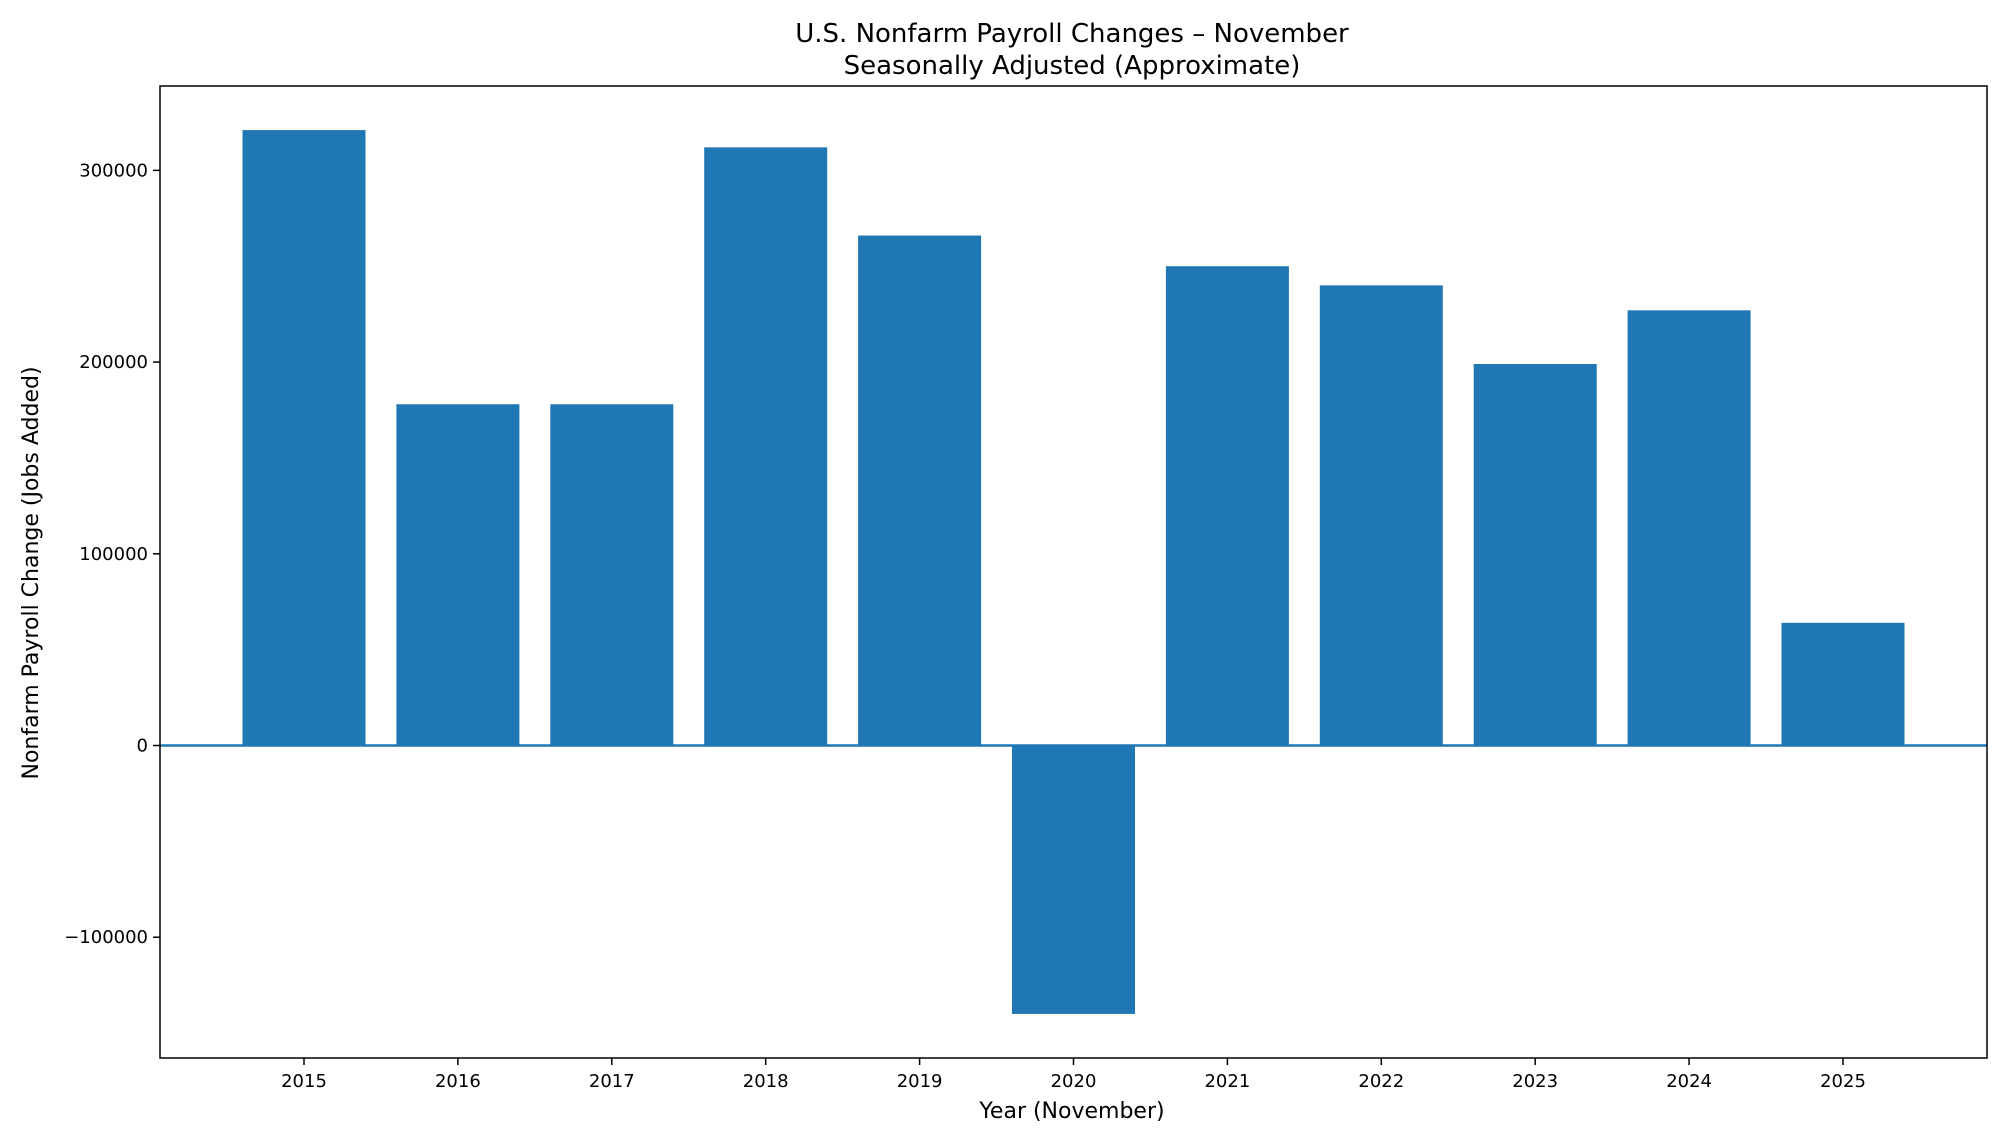 The height and width of the screenshot is (1142, 2000). What do you see at coordinates (1535, 1081) in the screenshot?
I see `x-tick-label: 2023` at bounding box center [1535, 1081].